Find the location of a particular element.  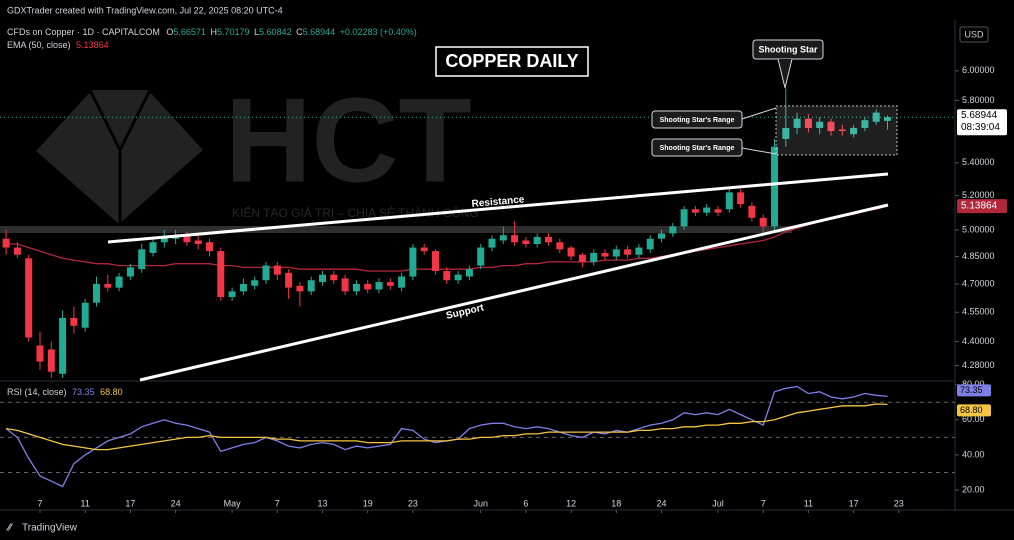

ohlc-key: O is located at coordinates (169, 32).